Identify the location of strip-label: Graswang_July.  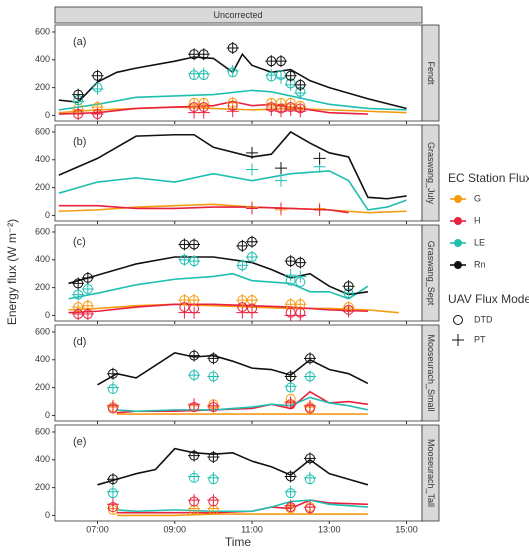
(431, 173).